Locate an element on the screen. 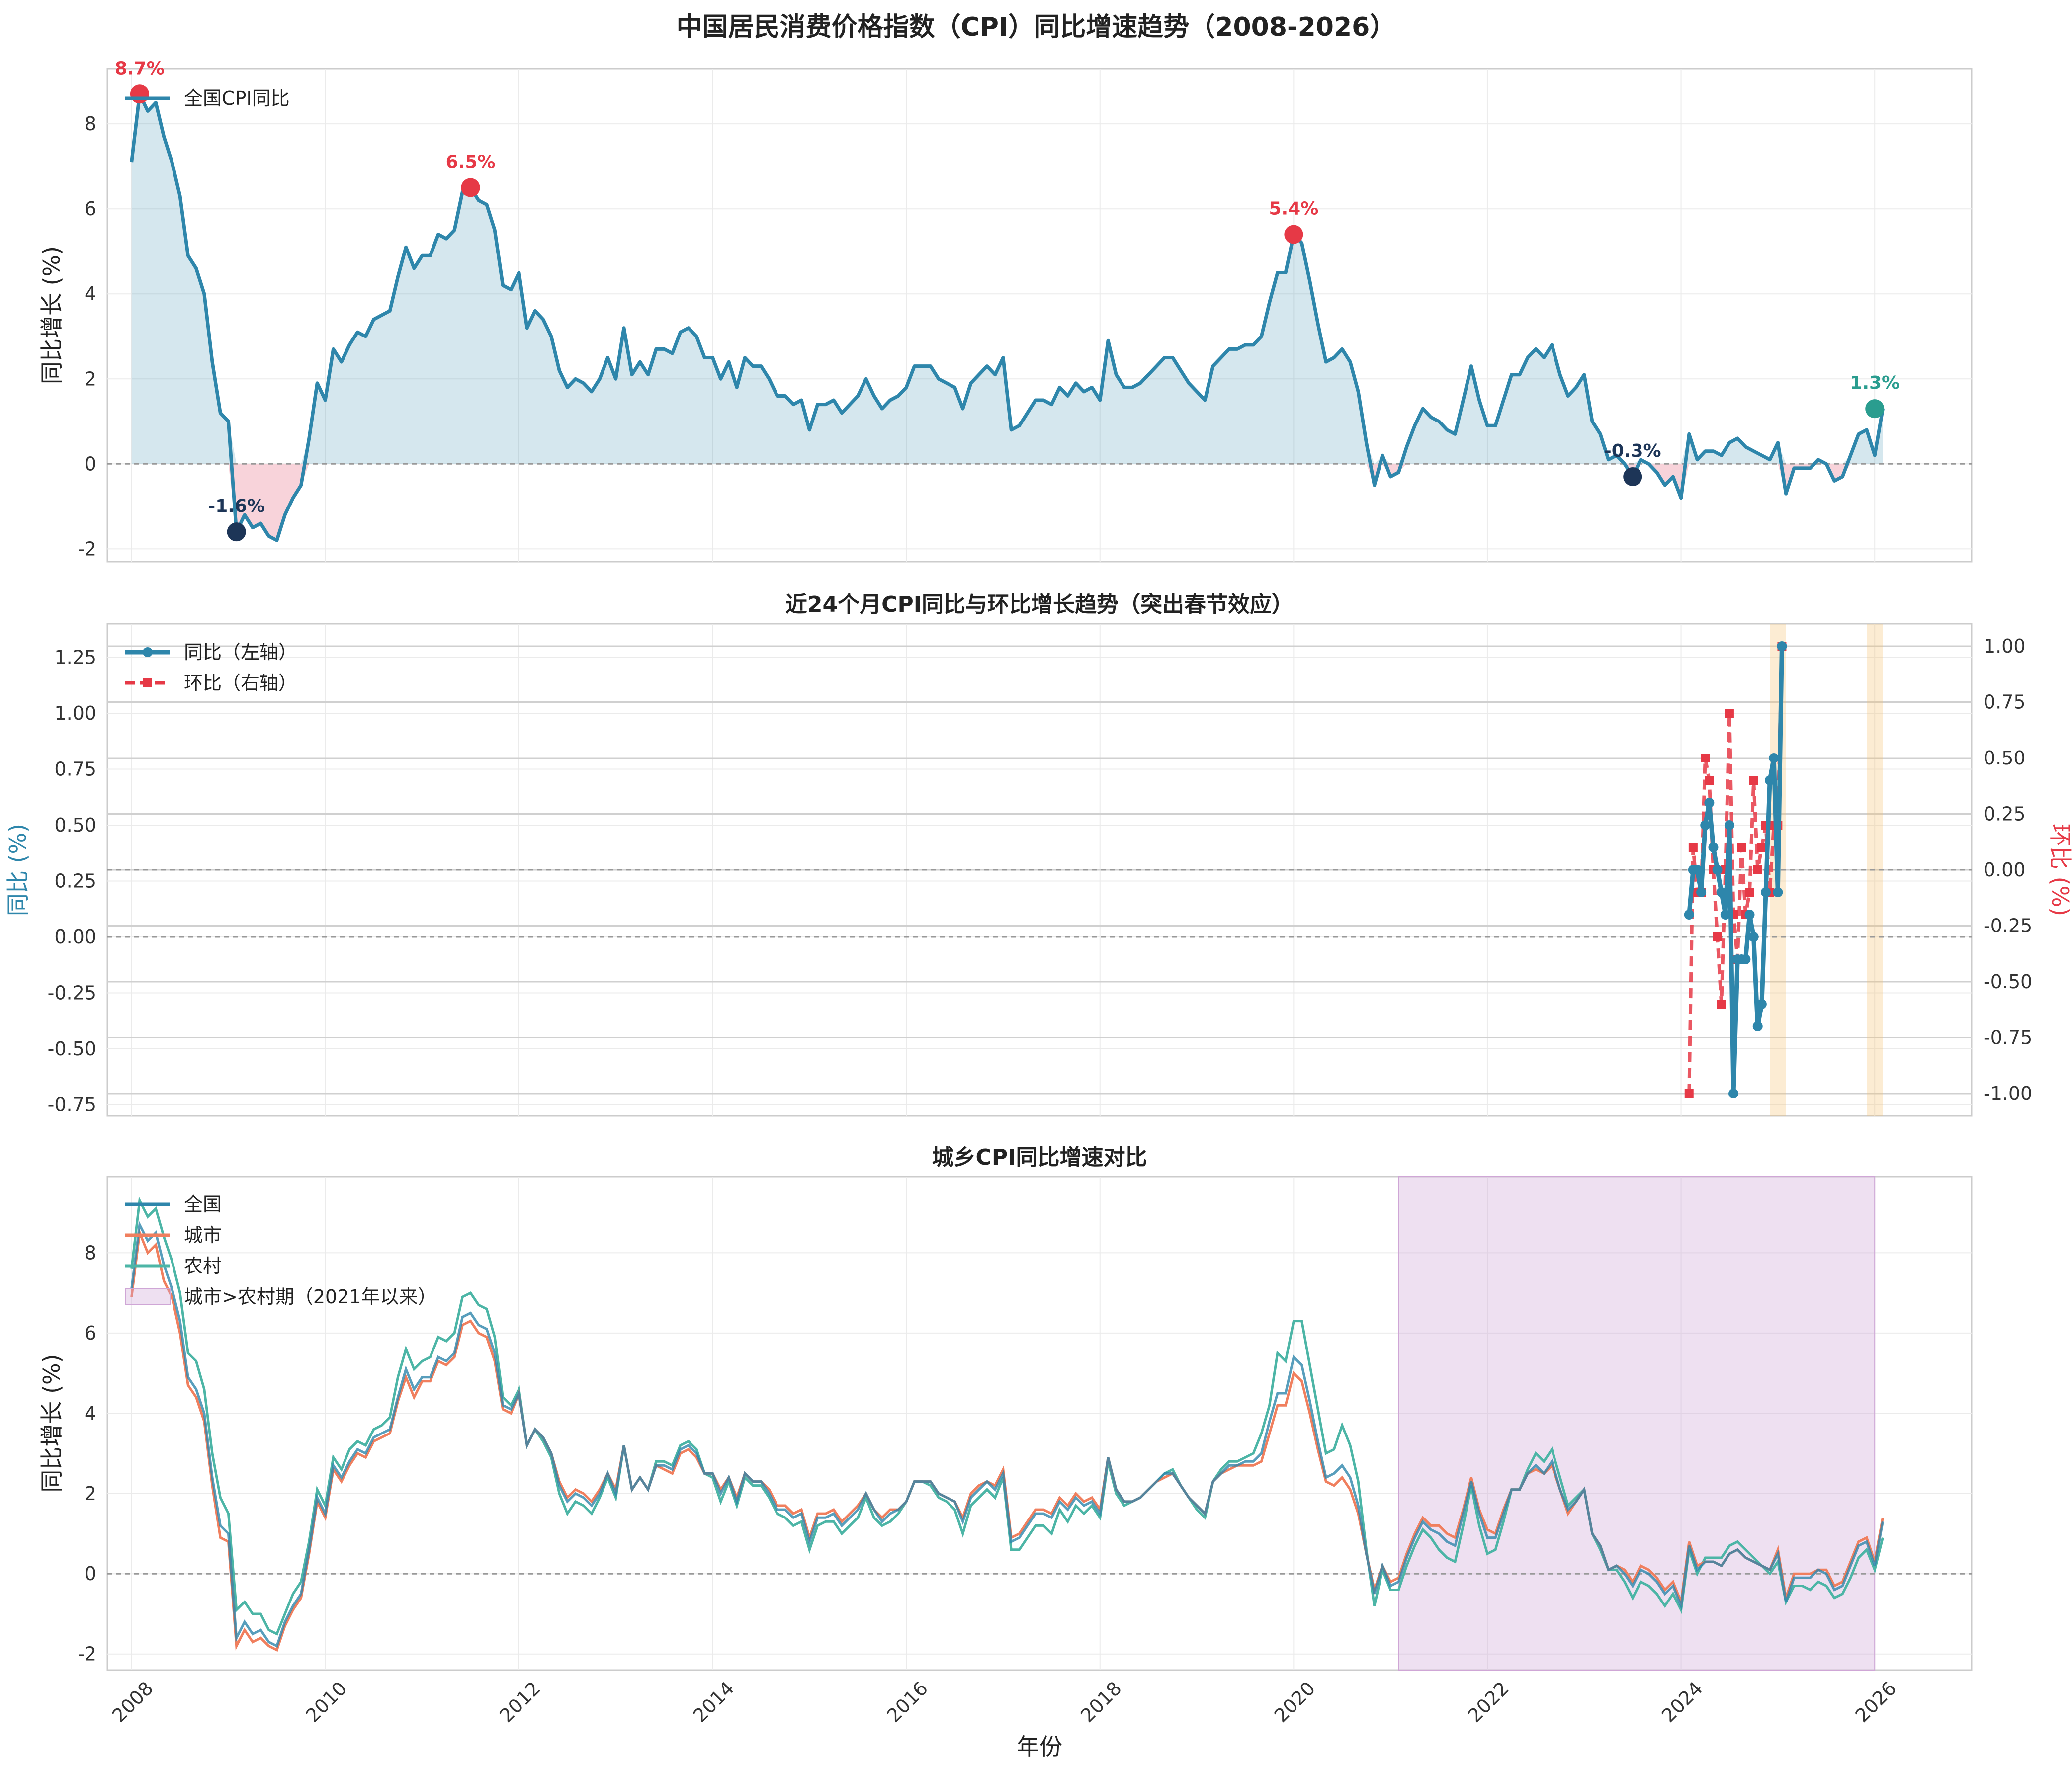  y2-axis-label: 环比 (%) is located at coordinates (2059, 870).